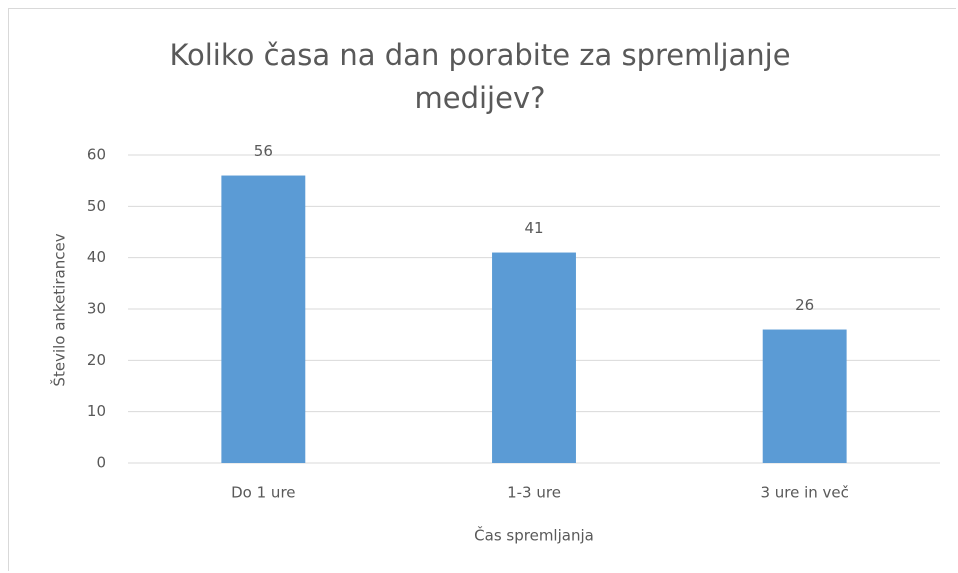  What do you see at coordinates (101, 463) in the screenshot?
I see `y-tick-label: 0` at bounding box center [101, 463].